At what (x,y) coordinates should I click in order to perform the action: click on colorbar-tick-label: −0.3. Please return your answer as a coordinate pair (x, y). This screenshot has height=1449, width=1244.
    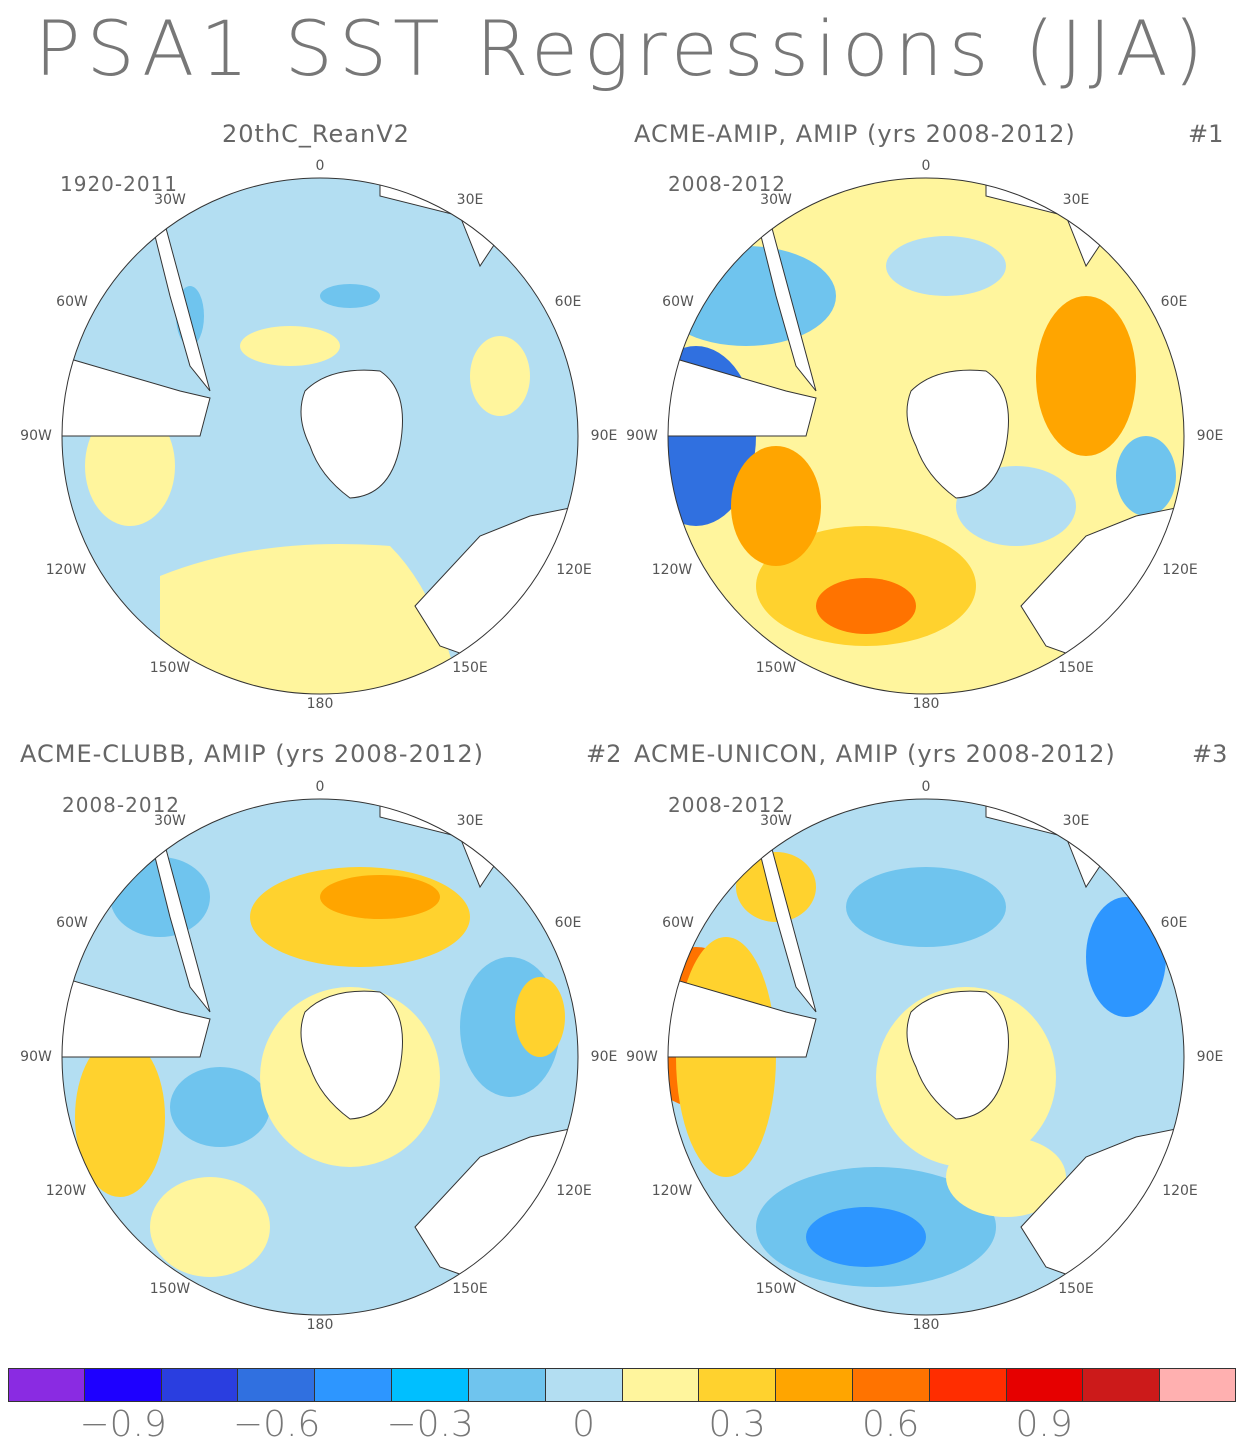
    Looking at the image, I should click on (430, 1424).